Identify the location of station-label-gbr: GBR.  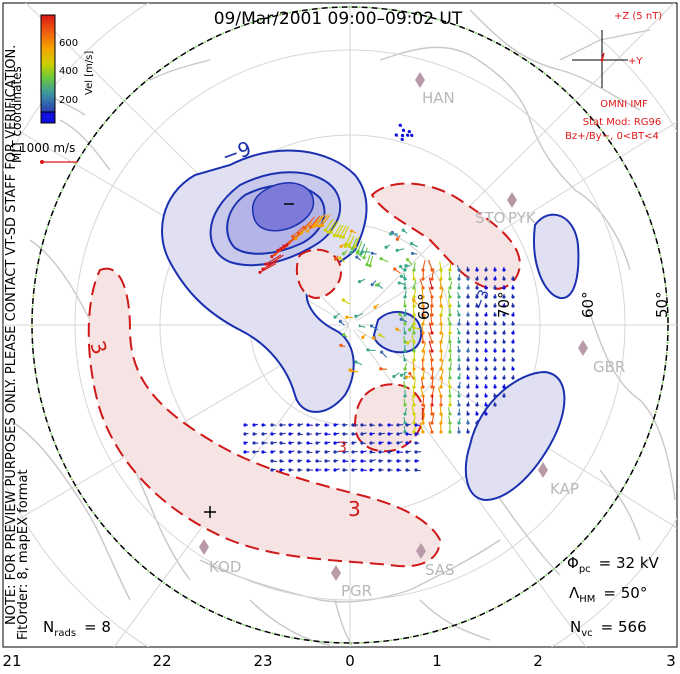
(609, 367).